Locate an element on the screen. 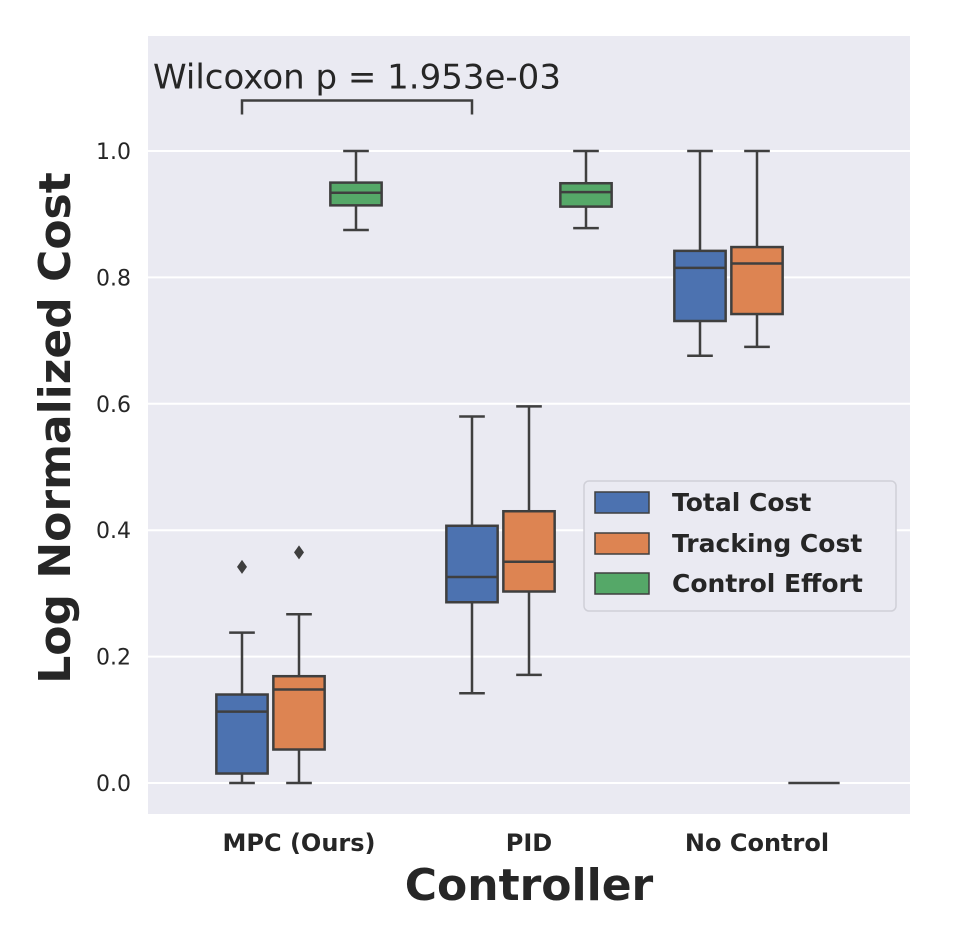 The width and height of the screenshot is (954, 942). x-axis-title: Controller is located at coordinates (529, 885).